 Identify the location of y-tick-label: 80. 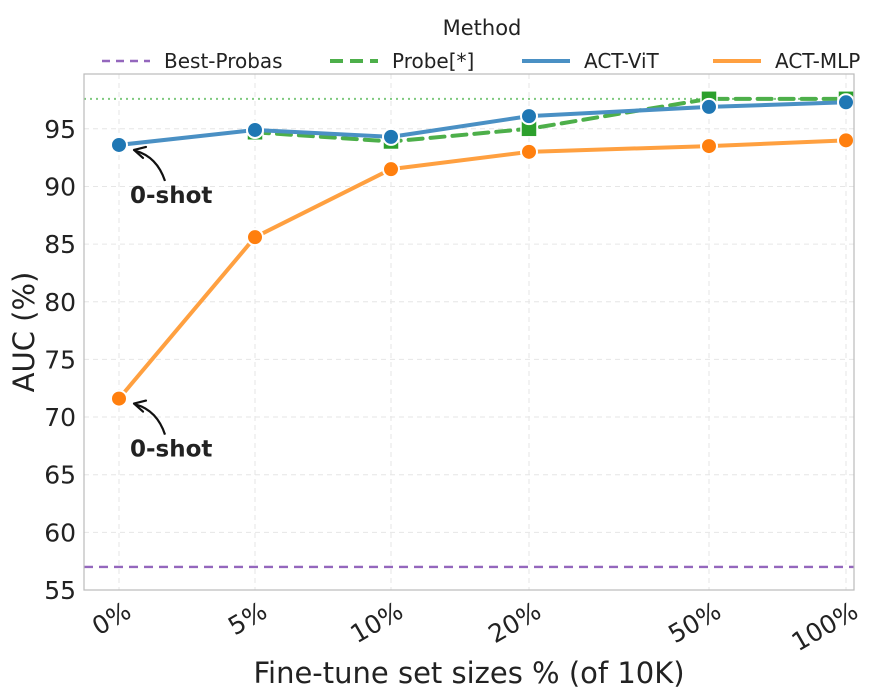
(60, 302).